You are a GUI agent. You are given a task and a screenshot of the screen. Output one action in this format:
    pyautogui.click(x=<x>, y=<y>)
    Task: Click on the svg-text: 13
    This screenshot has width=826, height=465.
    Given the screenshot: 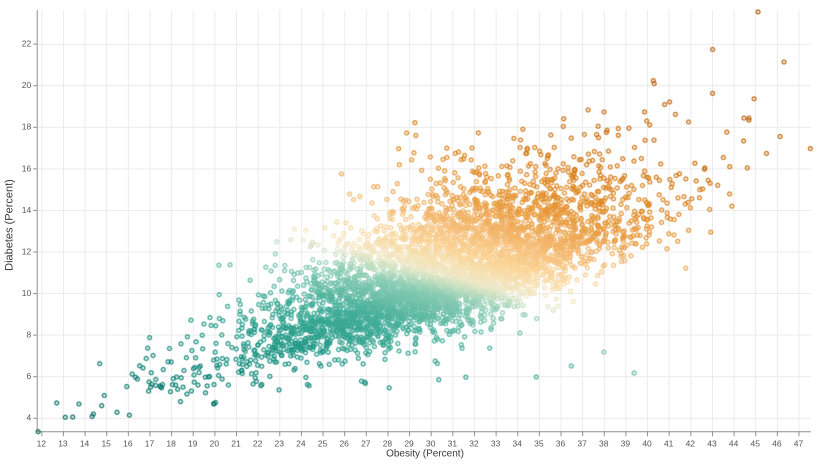 What is the action you would take?
    pyautogui.click(x=63, y=443)
    